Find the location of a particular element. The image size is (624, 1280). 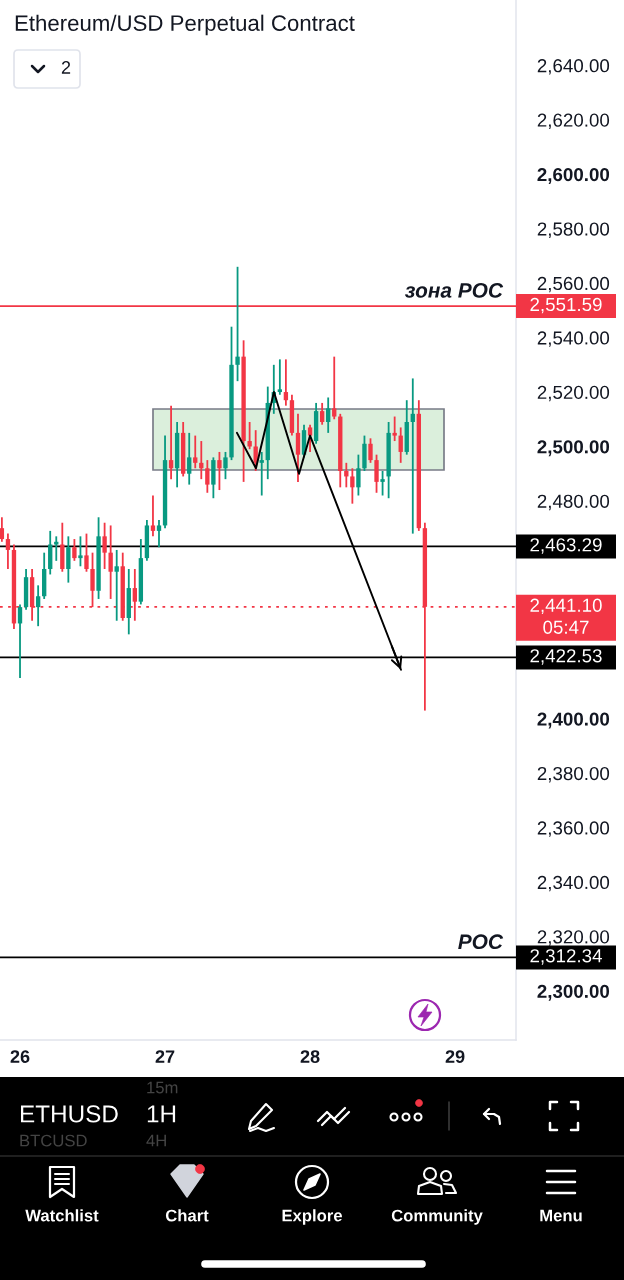

y-tick-label: 2,400.00 is located at coordinates (573, 720).